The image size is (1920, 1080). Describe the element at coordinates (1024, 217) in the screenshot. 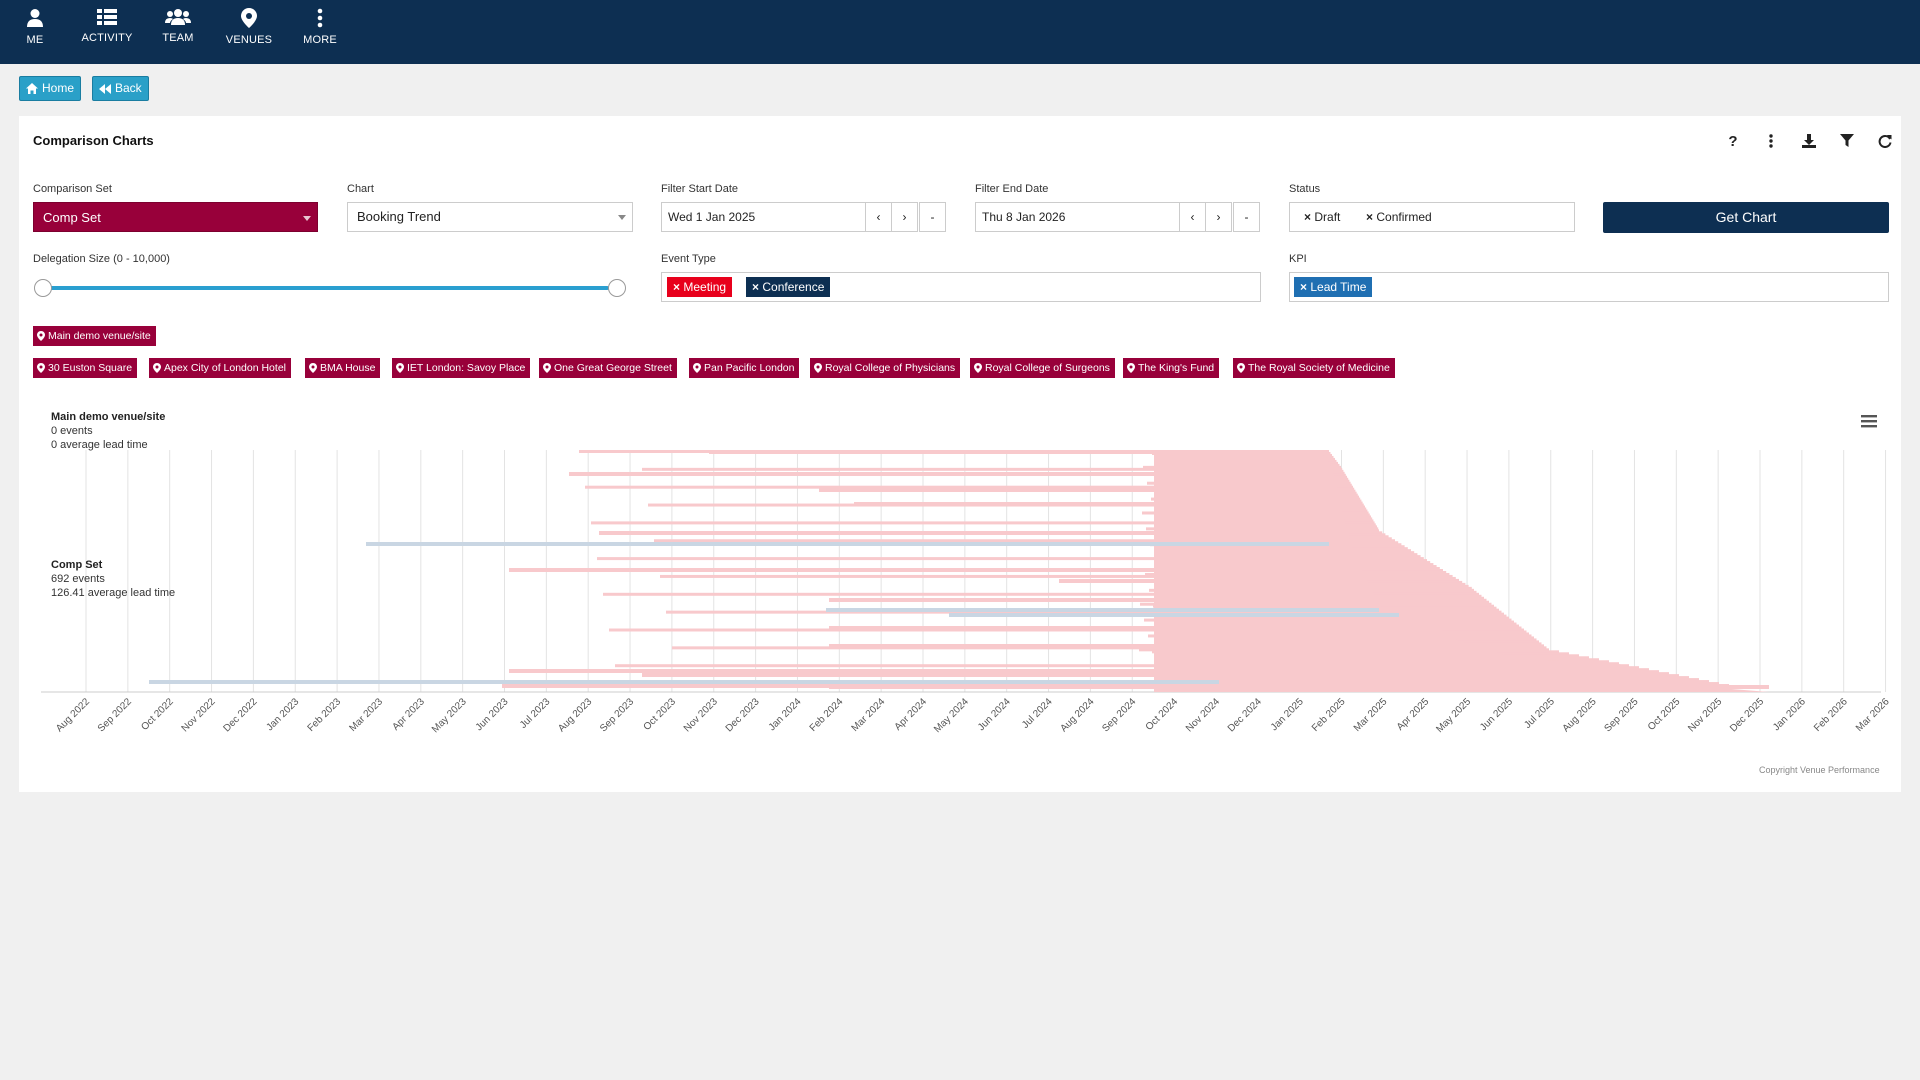

I see `filter-end-value: Thu 8 Jan 2026` at that location.